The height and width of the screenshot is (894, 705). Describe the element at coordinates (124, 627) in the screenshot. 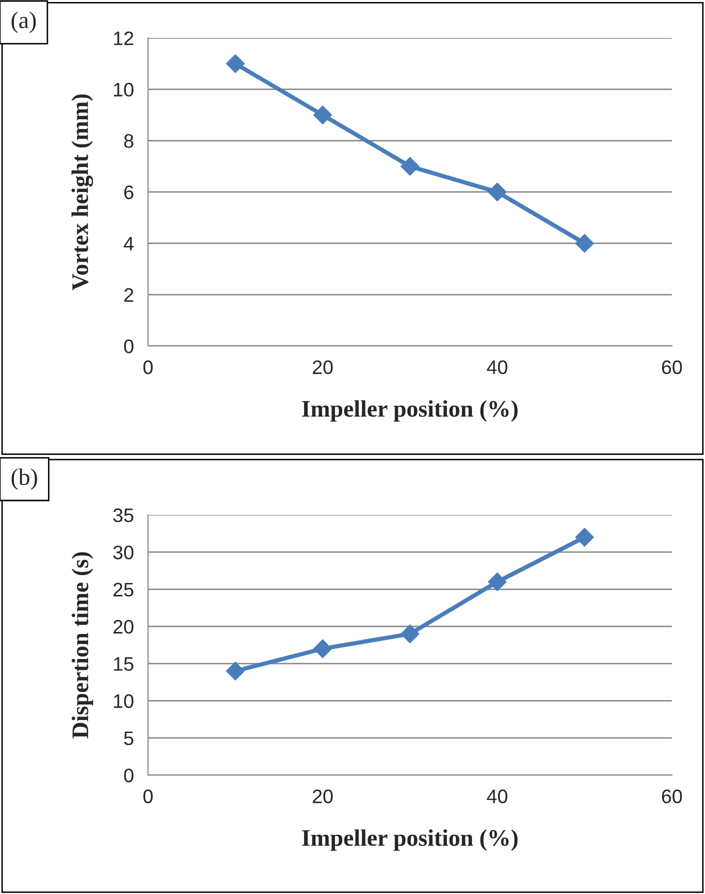

I see `y-tick-label: 20` at that location.